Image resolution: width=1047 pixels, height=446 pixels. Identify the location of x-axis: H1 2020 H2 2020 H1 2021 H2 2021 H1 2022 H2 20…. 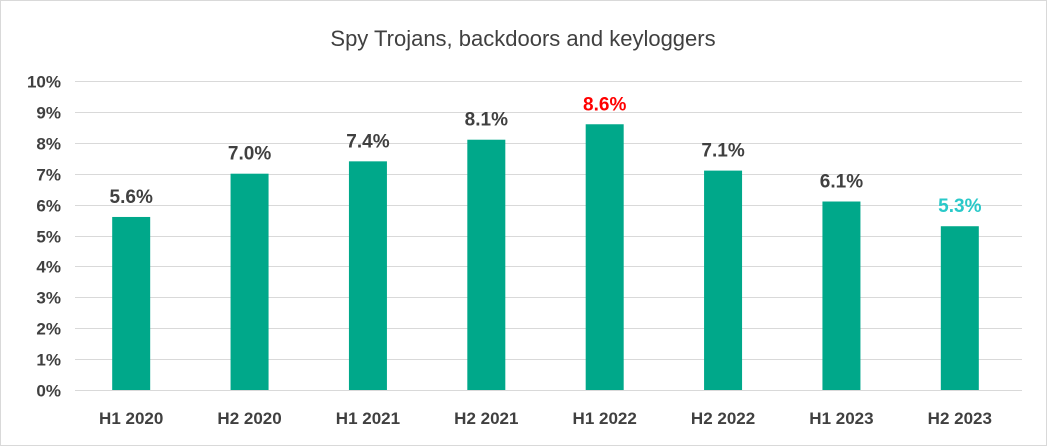
(545, 418).